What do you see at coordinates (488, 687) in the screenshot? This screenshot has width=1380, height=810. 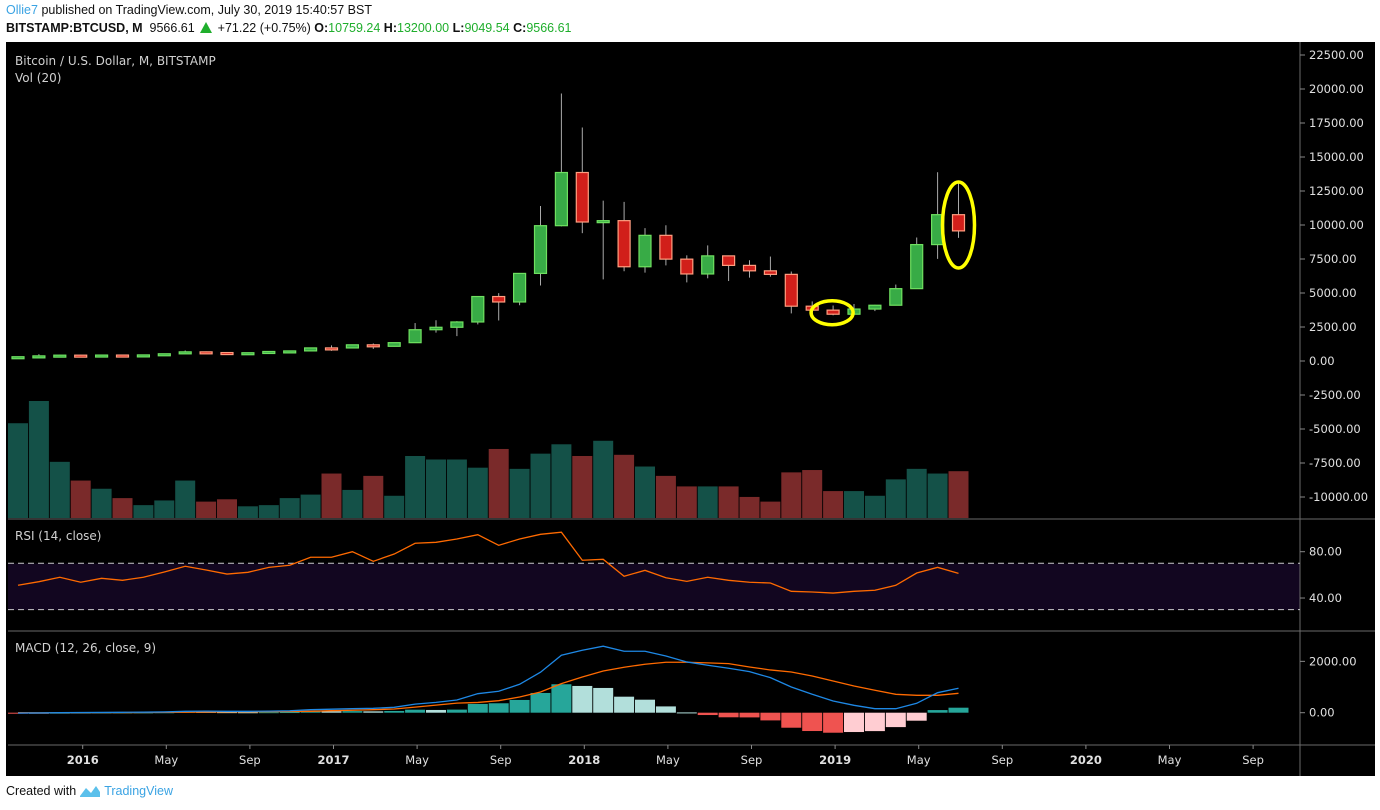 I see `macd-signal-line` at bounding box center [488, 687].